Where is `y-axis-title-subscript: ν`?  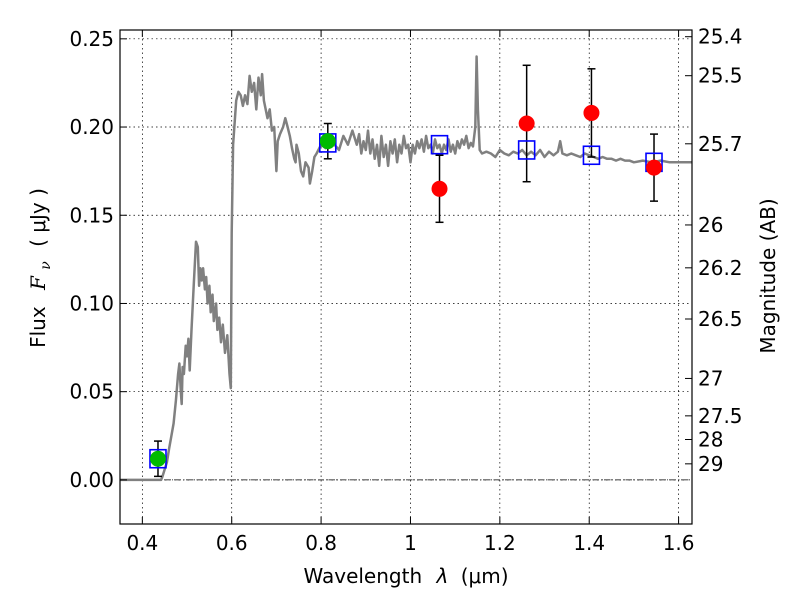
y-axis-title-subscript: ν is located at coordinates (46, 265).